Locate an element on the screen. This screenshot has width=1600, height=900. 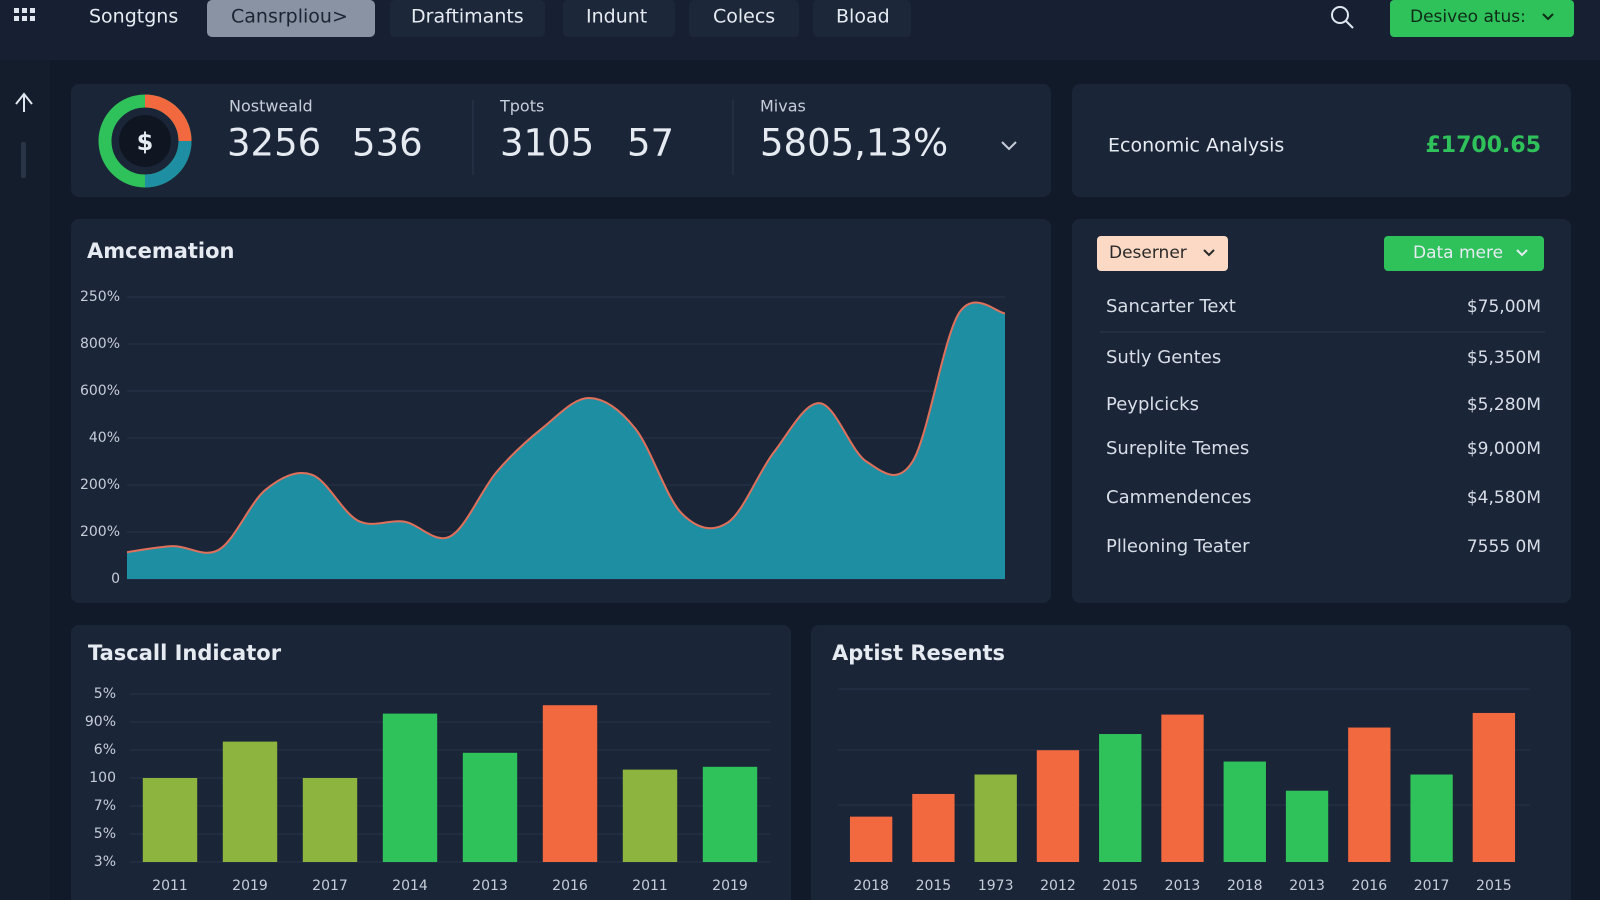
row-label: Cammendences is located at coordinates (1178, 497).